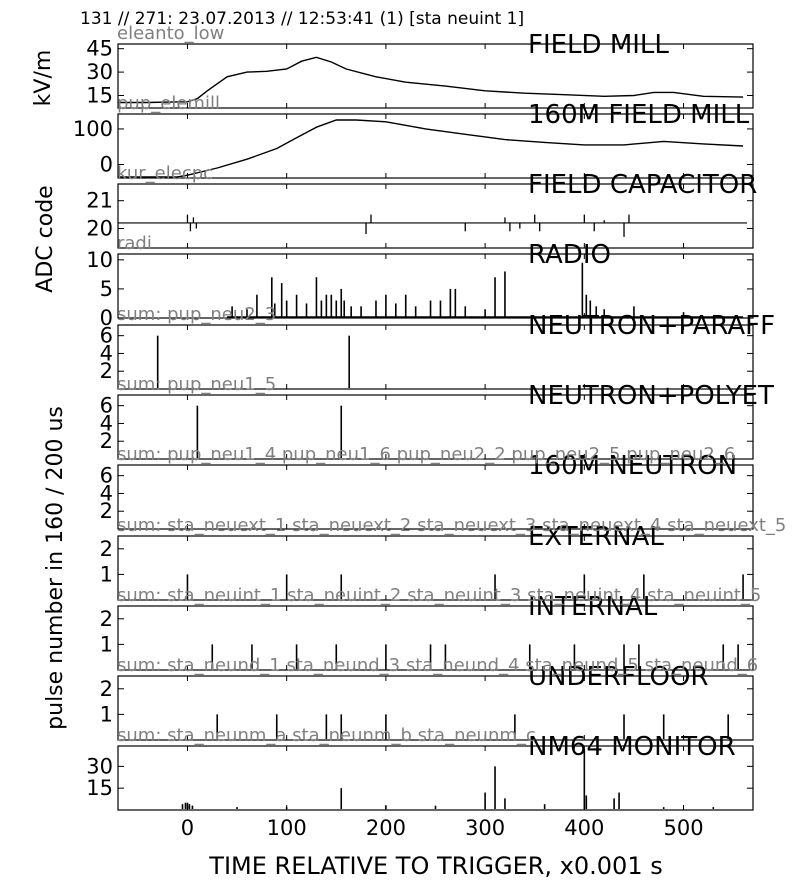  I want to click on panel-subtitle: sum: pup_neu2_3, so click(196, 314).